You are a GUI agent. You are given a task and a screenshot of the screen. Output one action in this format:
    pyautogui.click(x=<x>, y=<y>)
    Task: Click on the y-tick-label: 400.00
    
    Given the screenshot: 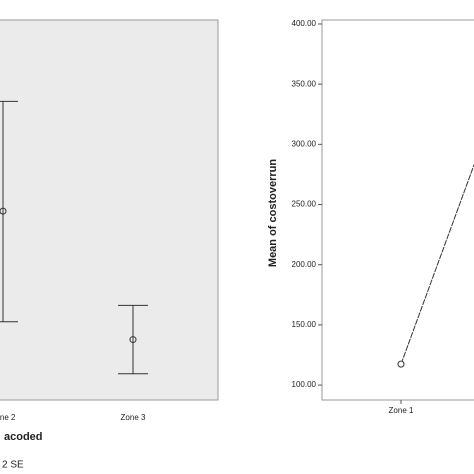 What is the action you would take?
    pyautogui.click(x=304, y=23)
    